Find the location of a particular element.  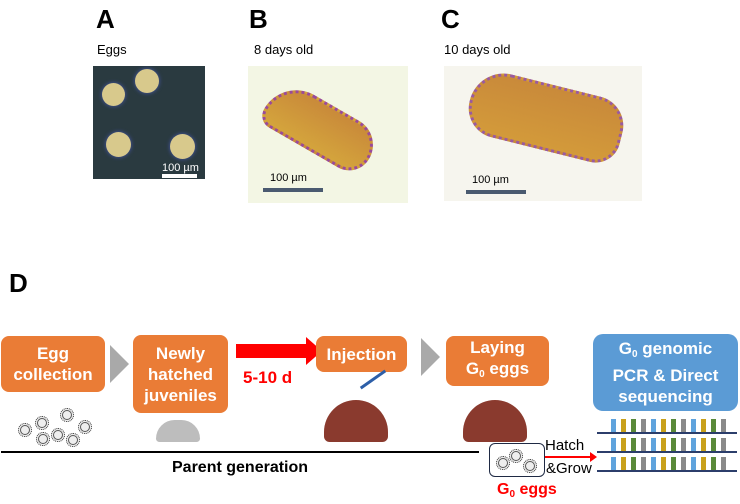

caption-8-days: 8 days old is located at coordinates (284, 49).